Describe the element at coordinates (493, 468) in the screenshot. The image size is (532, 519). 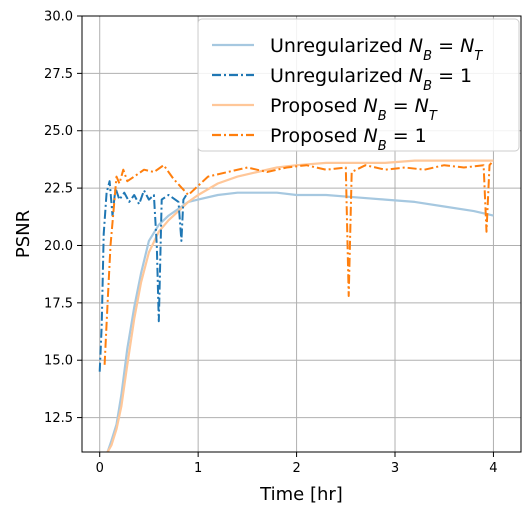
I see `x-tick-label: 4` at that location.